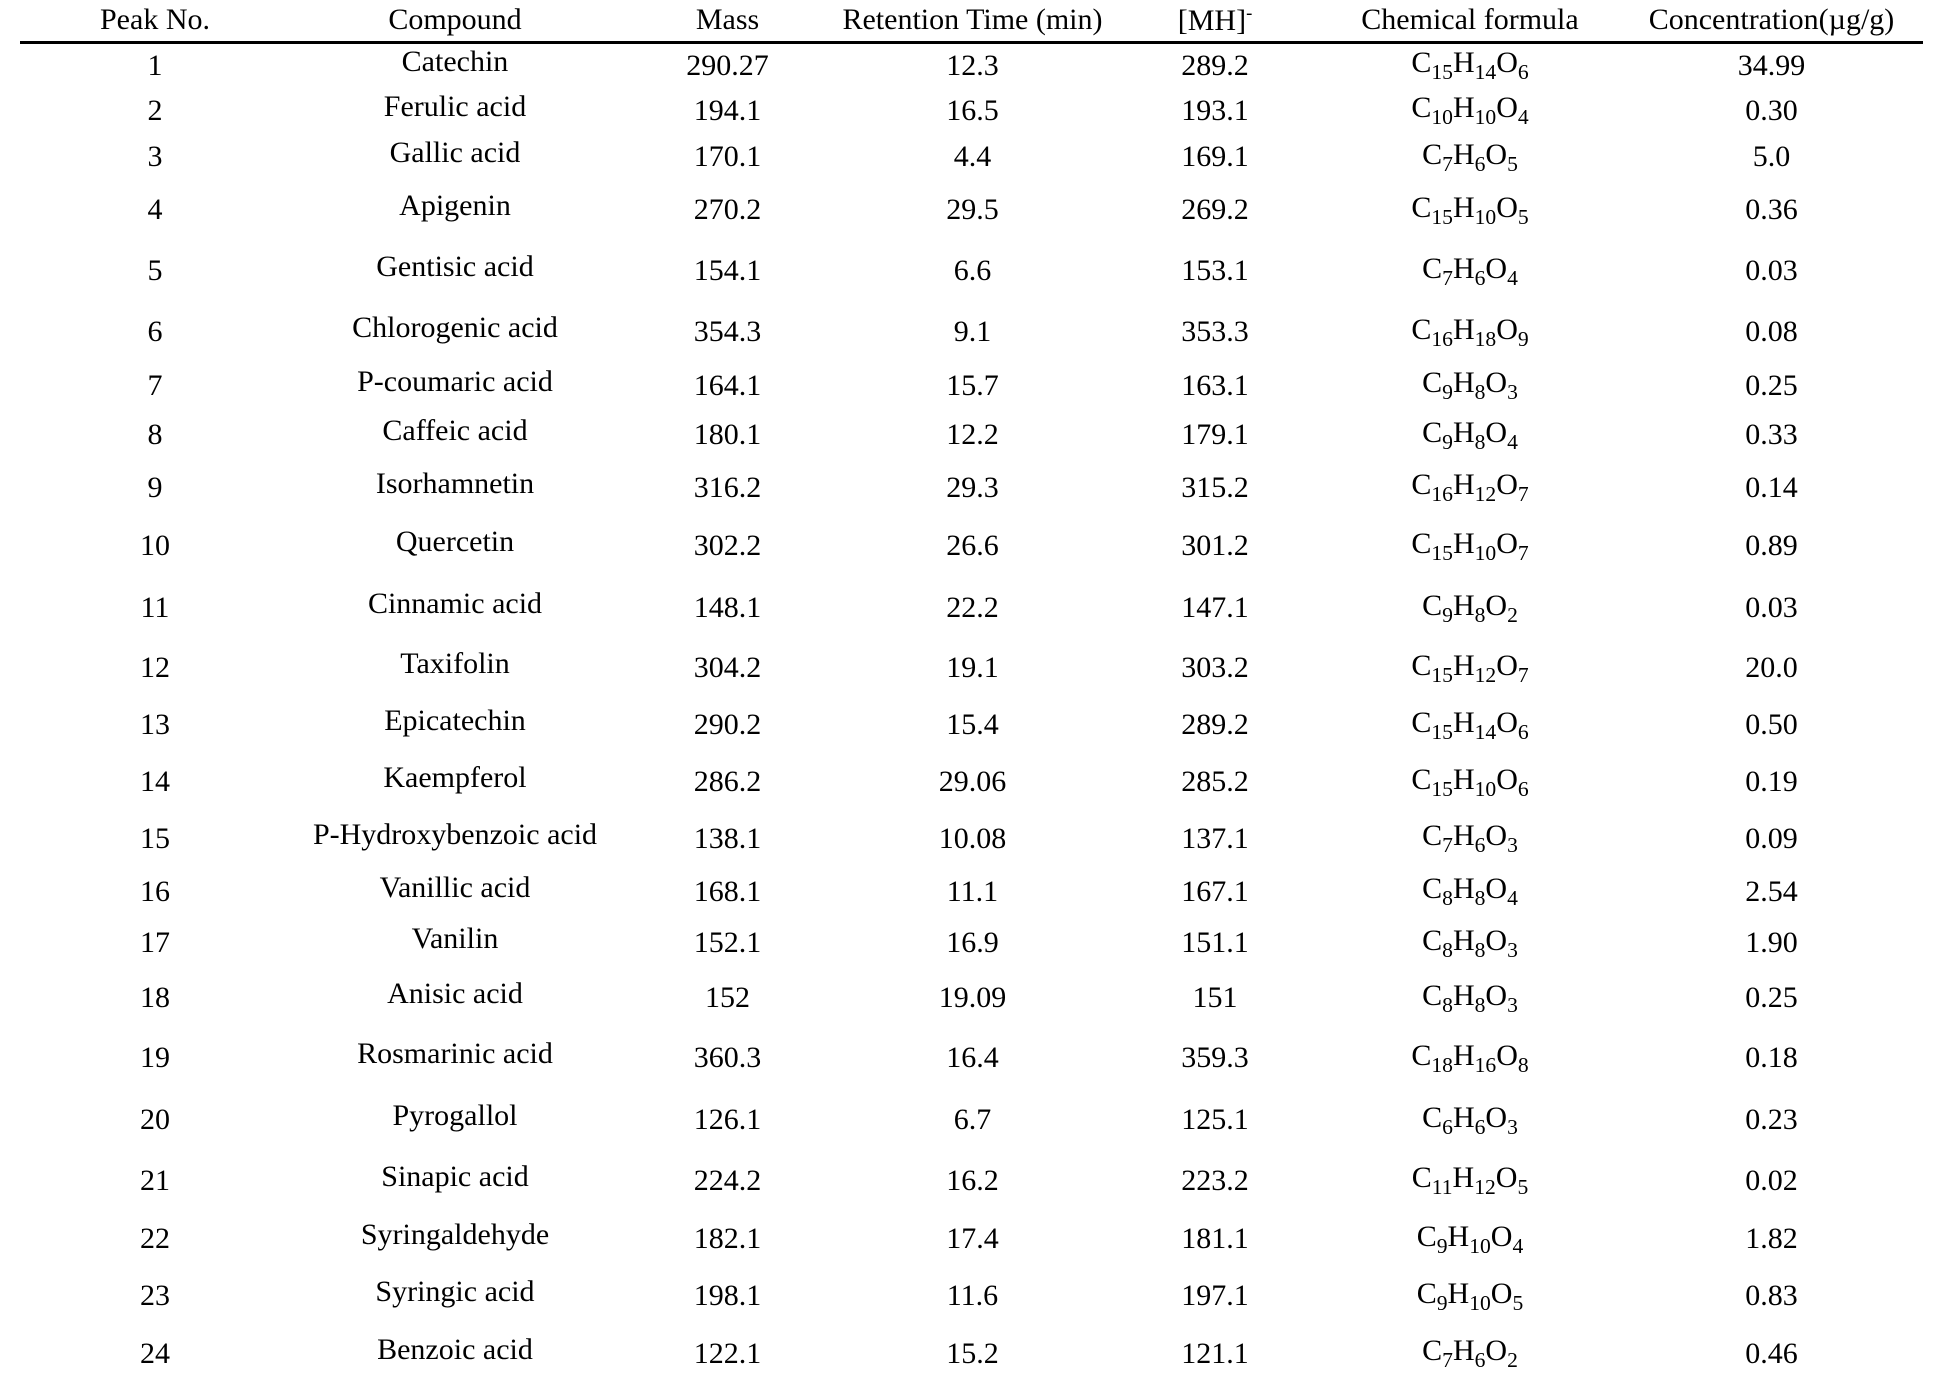  What do you see at coordinates (1215, 667) in the screenshot?
I see `cell-mh: 303.2` at bounding box center [1215, 667].